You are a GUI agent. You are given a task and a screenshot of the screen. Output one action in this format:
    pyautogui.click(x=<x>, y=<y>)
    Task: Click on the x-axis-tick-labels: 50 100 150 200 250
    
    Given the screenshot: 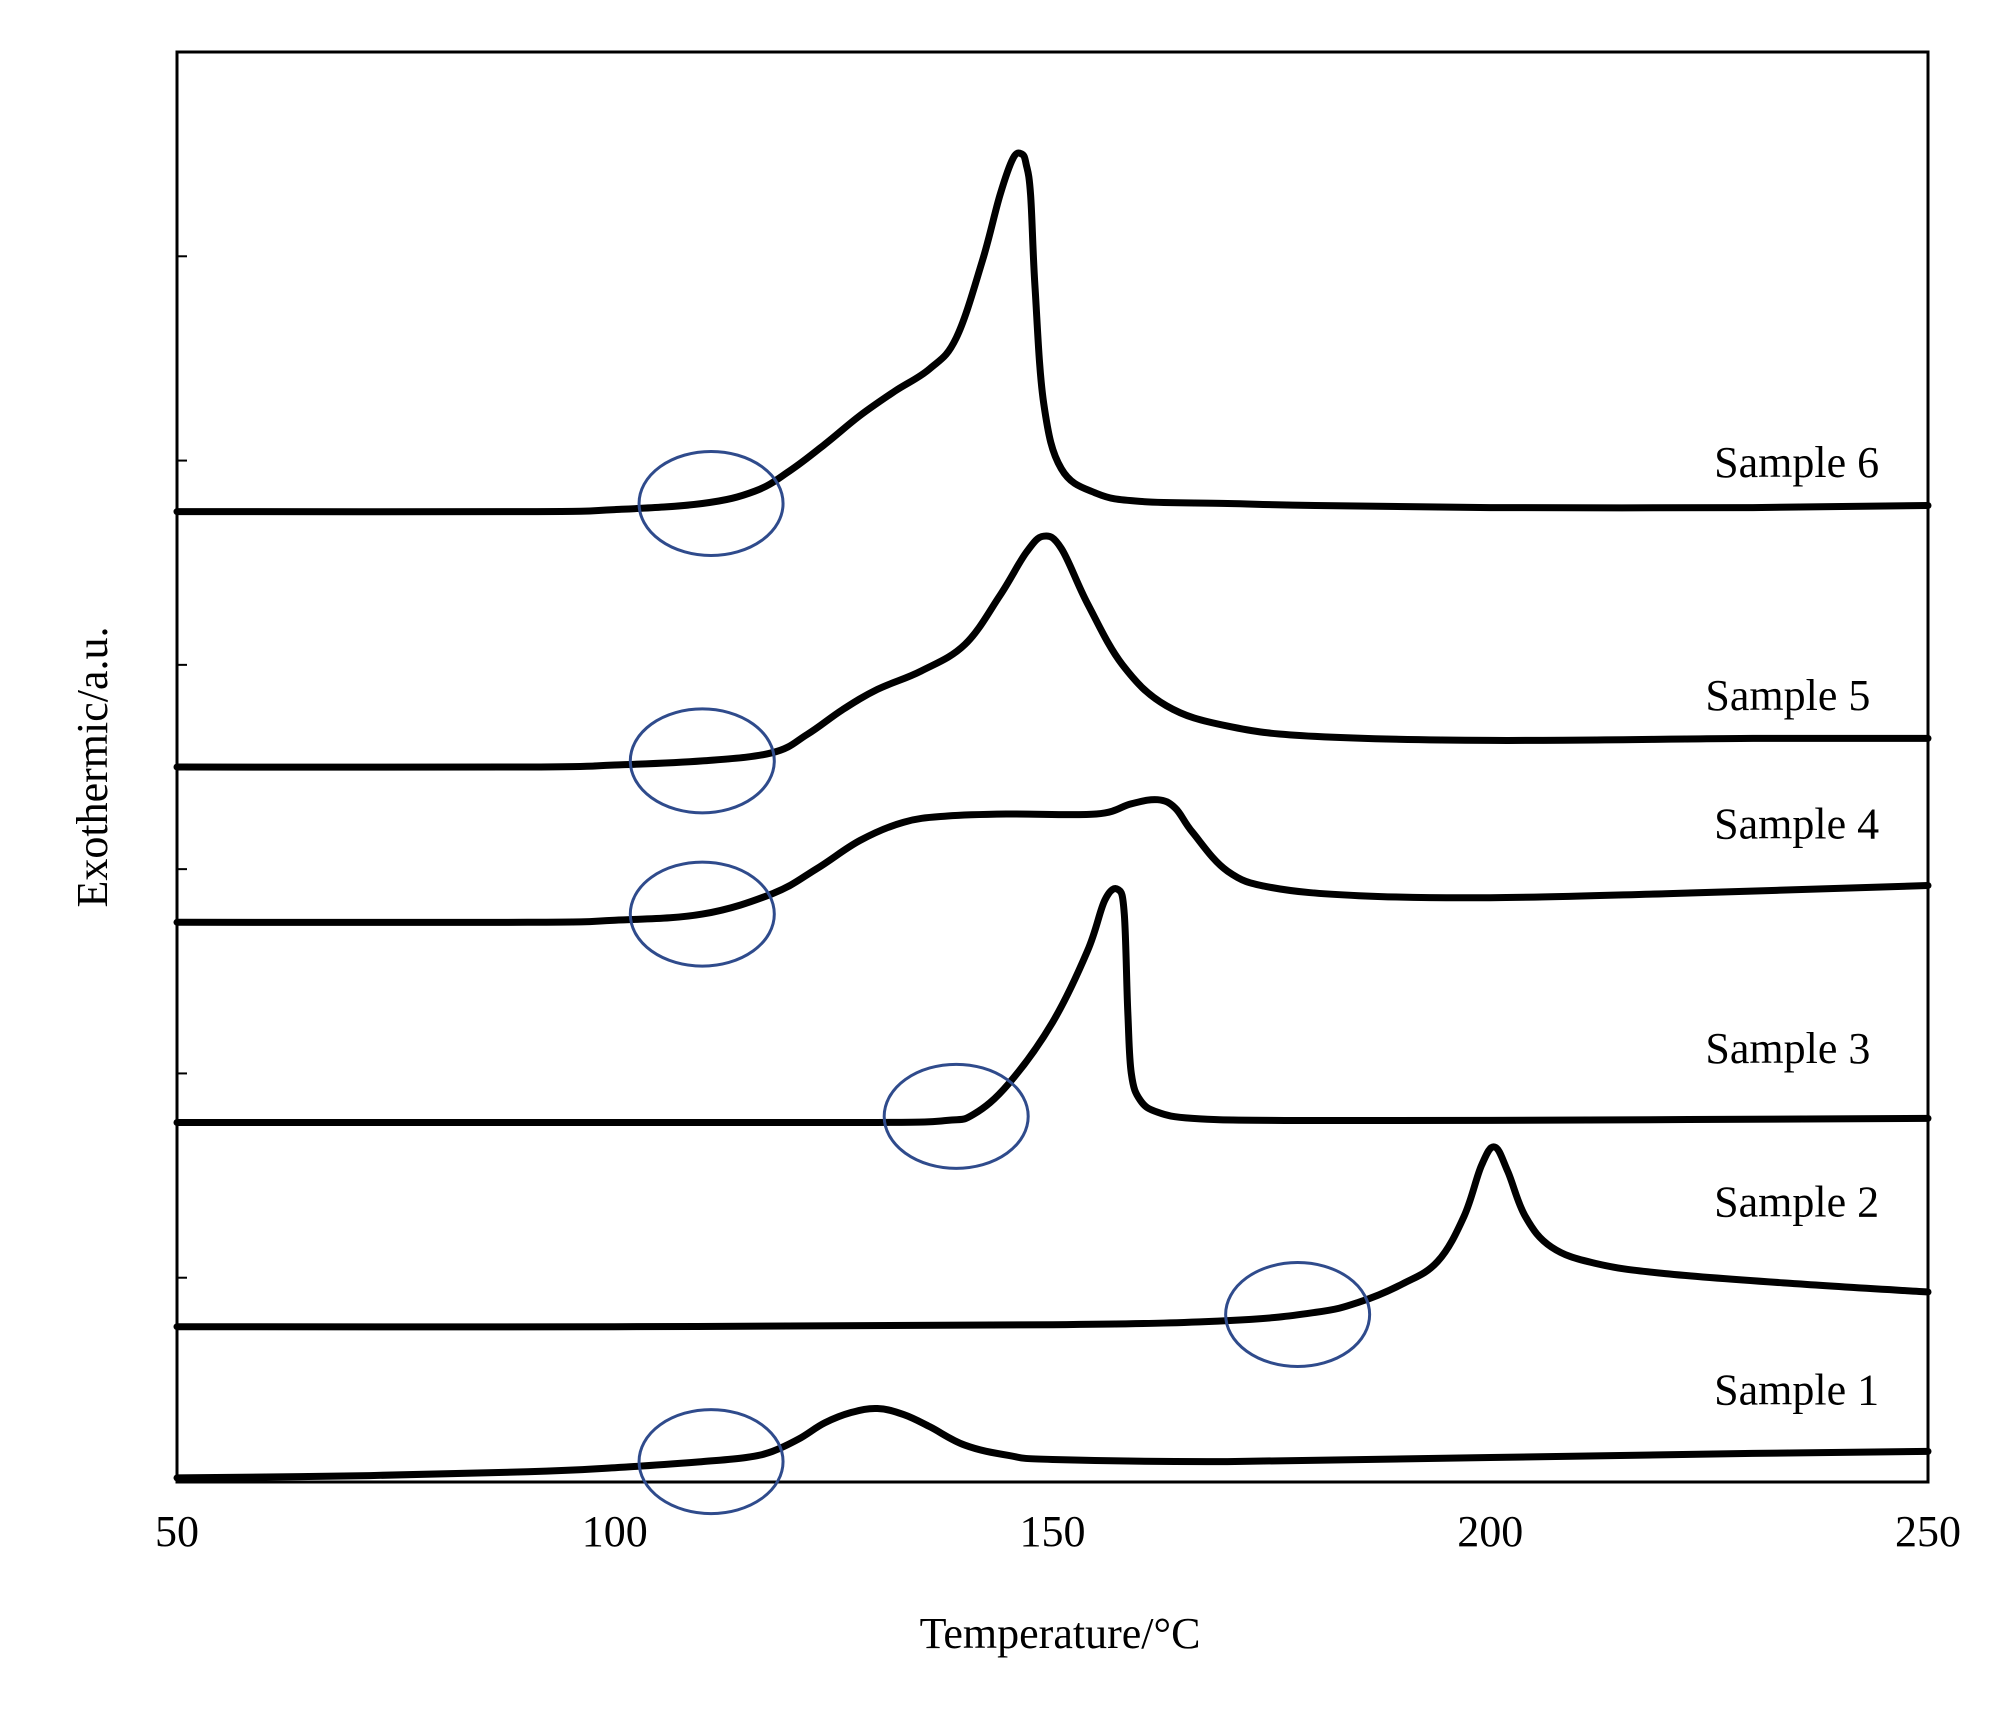 What is the action you would take?
    pyautogui.click(x=1058, y=1531)
    